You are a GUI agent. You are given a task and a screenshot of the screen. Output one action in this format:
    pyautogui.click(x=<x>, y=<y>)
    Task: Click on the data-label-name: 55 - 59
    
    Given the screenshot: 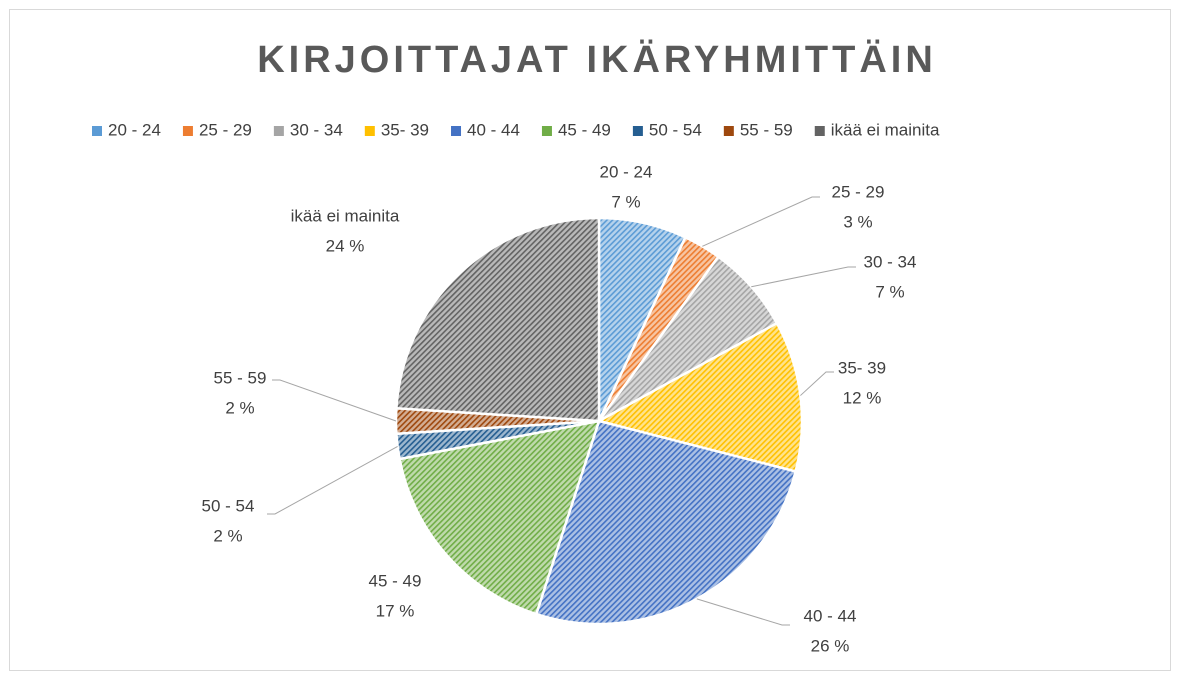 What is the action you would take?
    pyautogui.click(x=240, y=377)
    